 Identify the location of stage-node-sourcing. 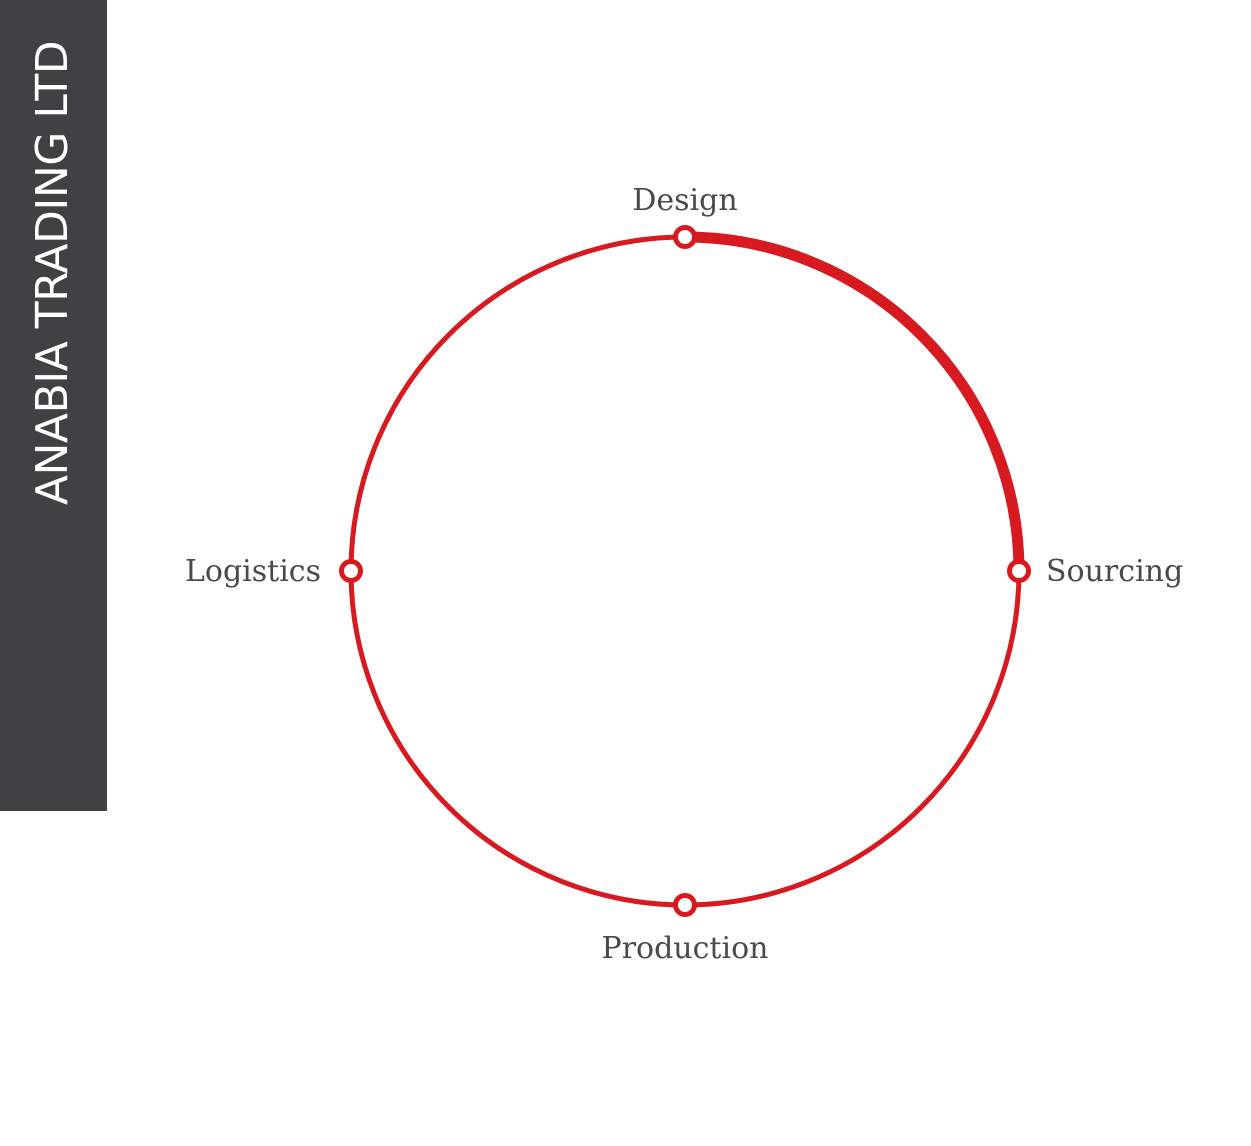
(1019, 571).